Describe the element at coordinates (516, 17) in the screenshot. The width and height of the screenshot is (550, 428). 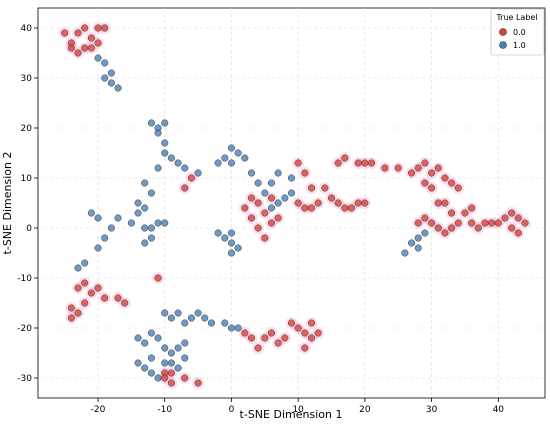
I see `legend-title: True Label` at that location.